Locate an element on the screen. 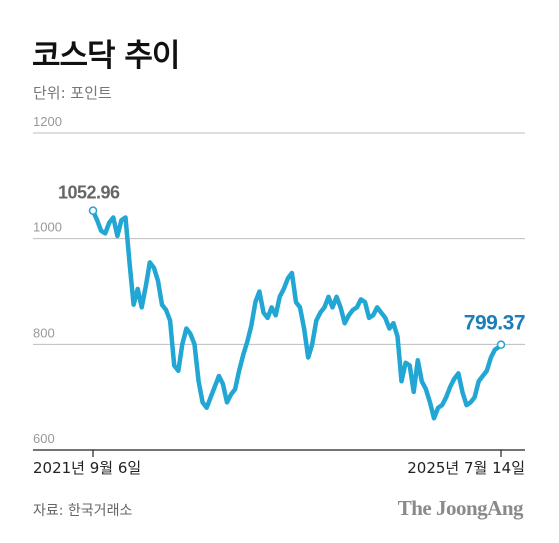 This screenshot has height=543, width=559. y-tick-label-1200: 1200 is located at coordinates (47, 121).